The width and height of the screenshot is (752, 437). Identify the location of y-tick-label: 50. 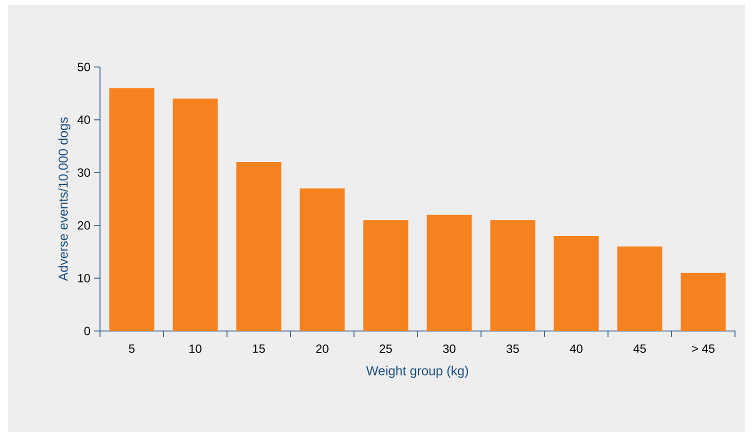
(84, 67).